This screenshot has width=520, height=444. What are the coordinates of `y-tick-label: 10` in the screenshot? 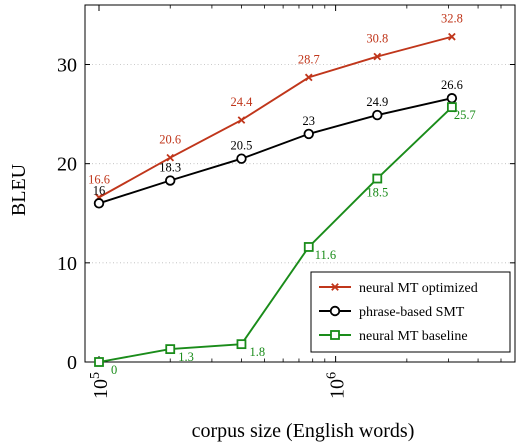 It's located at (67, 264).